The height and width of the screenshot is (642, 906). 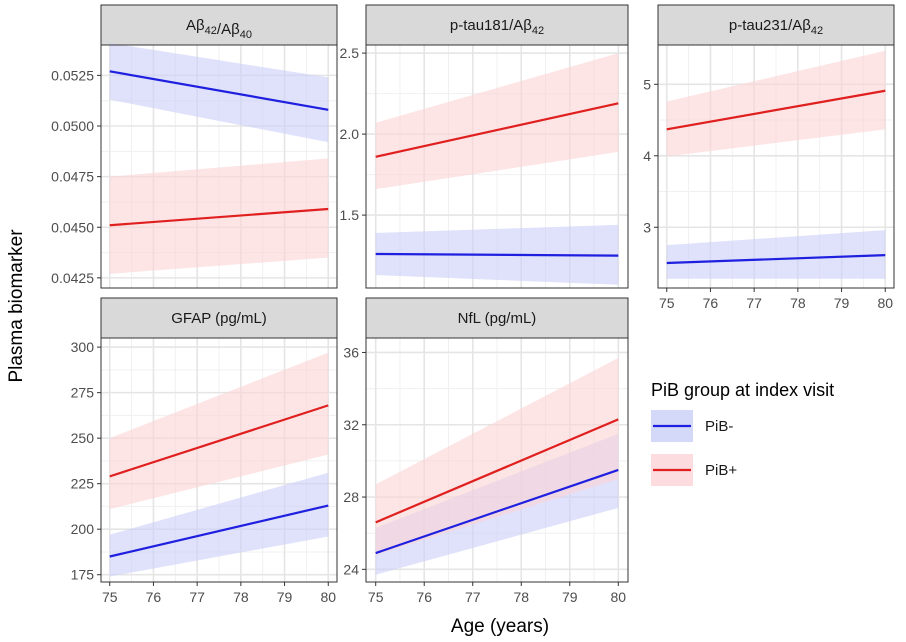 What do you see at coordinates (83, 438) in the screenshot?
I see `y-tick-label: 250` at bounding box center [83, 438].